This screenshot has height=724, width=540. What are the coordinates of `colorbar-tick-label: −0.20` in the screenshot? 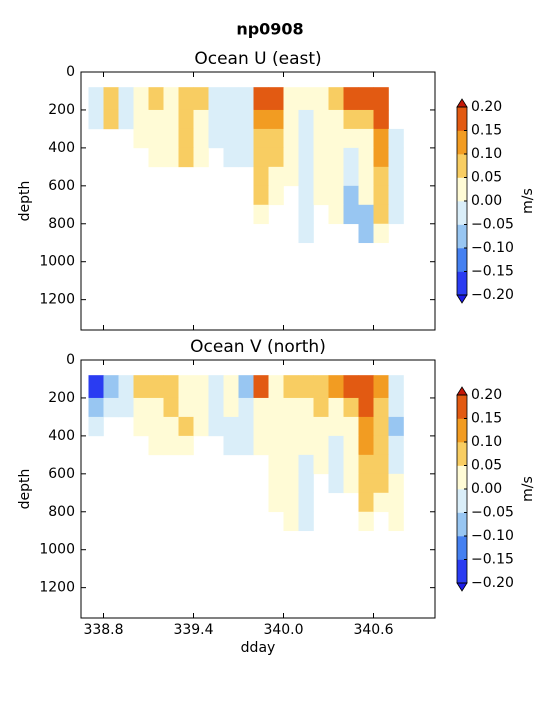 It's located at (492, 295).